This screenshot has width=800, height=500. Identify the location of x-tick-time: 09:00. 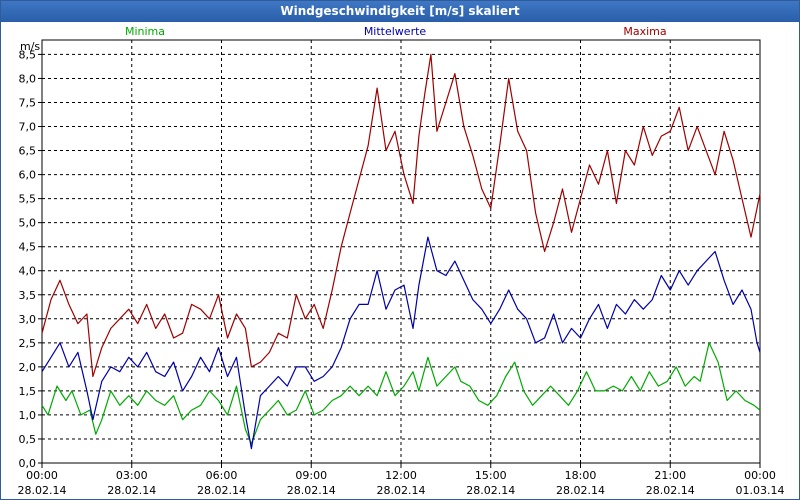
(311, 475).